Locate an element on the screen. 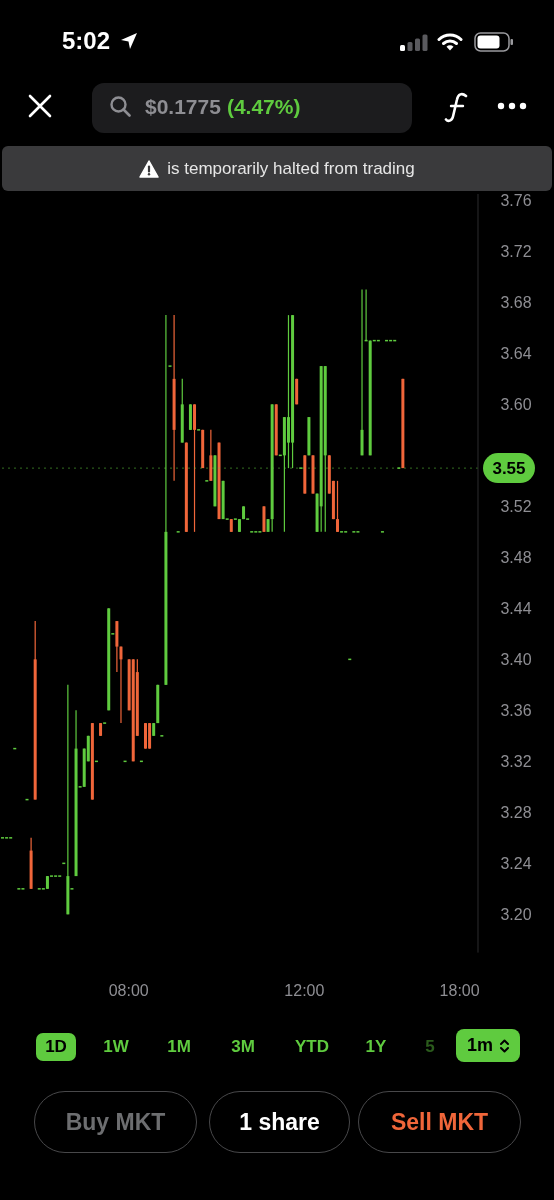  text: 3M is located at coordinates (243, 1046).